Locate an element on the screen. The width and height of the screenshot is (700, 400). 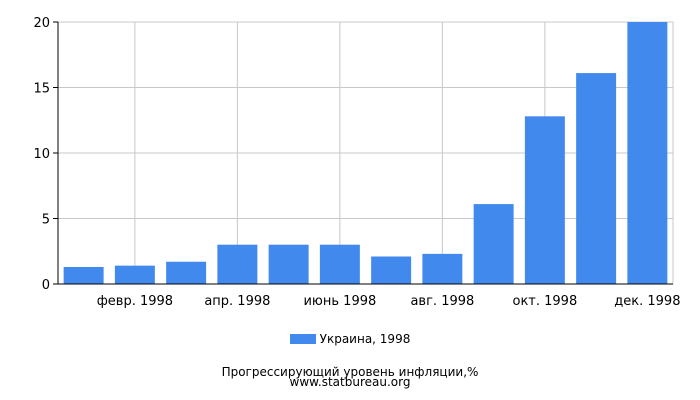
chart-title: Прогрессирующий уровень инфляции,% is located at coordinates (350, 372).